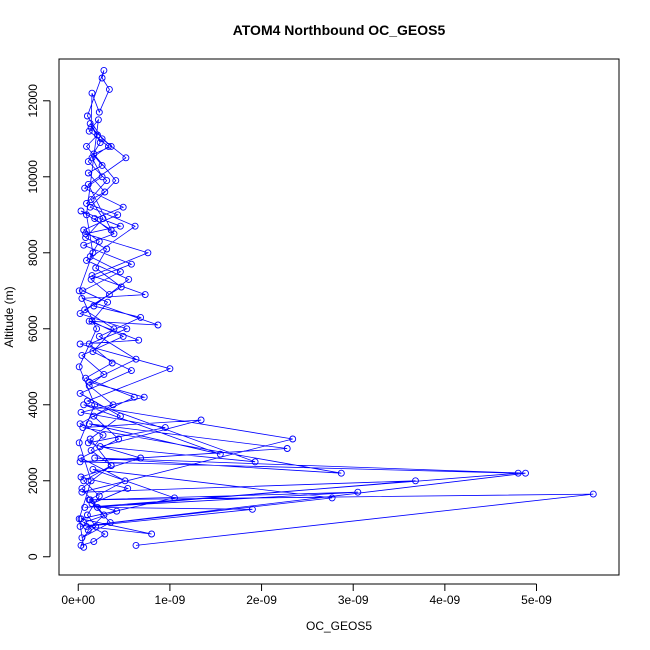 This screenshot has width=650, height=650. Describe the element at coordinates (536, 600) in the screenshot. I see `x-tick-label: 5e-09` at that location.